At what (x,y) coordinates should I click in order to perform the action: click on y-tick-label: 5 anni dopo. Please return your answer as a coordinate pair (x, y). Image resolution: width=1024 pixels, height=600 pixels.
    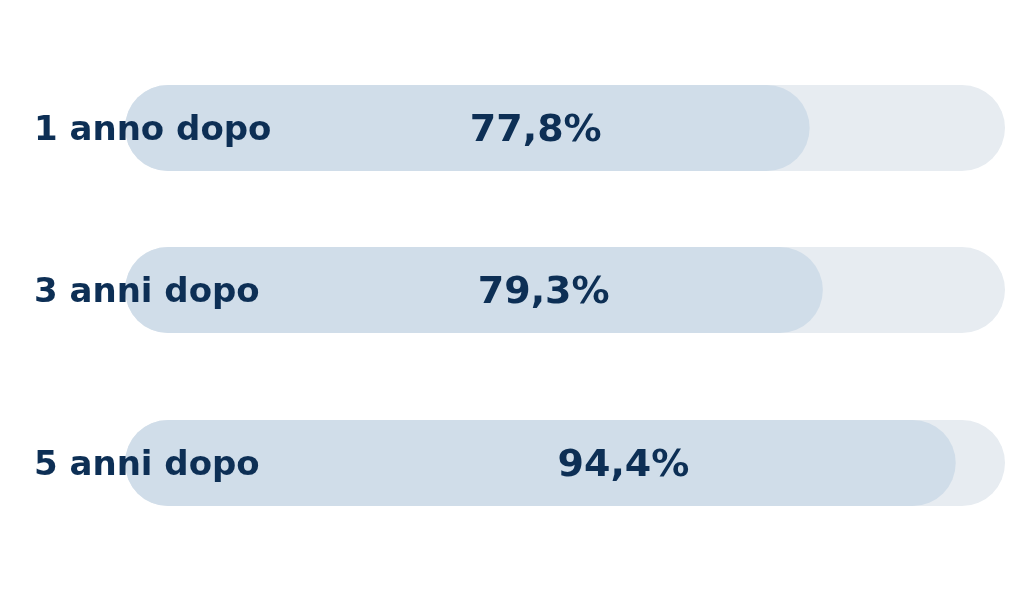
    Looking at the image, I should click on (147, 462).